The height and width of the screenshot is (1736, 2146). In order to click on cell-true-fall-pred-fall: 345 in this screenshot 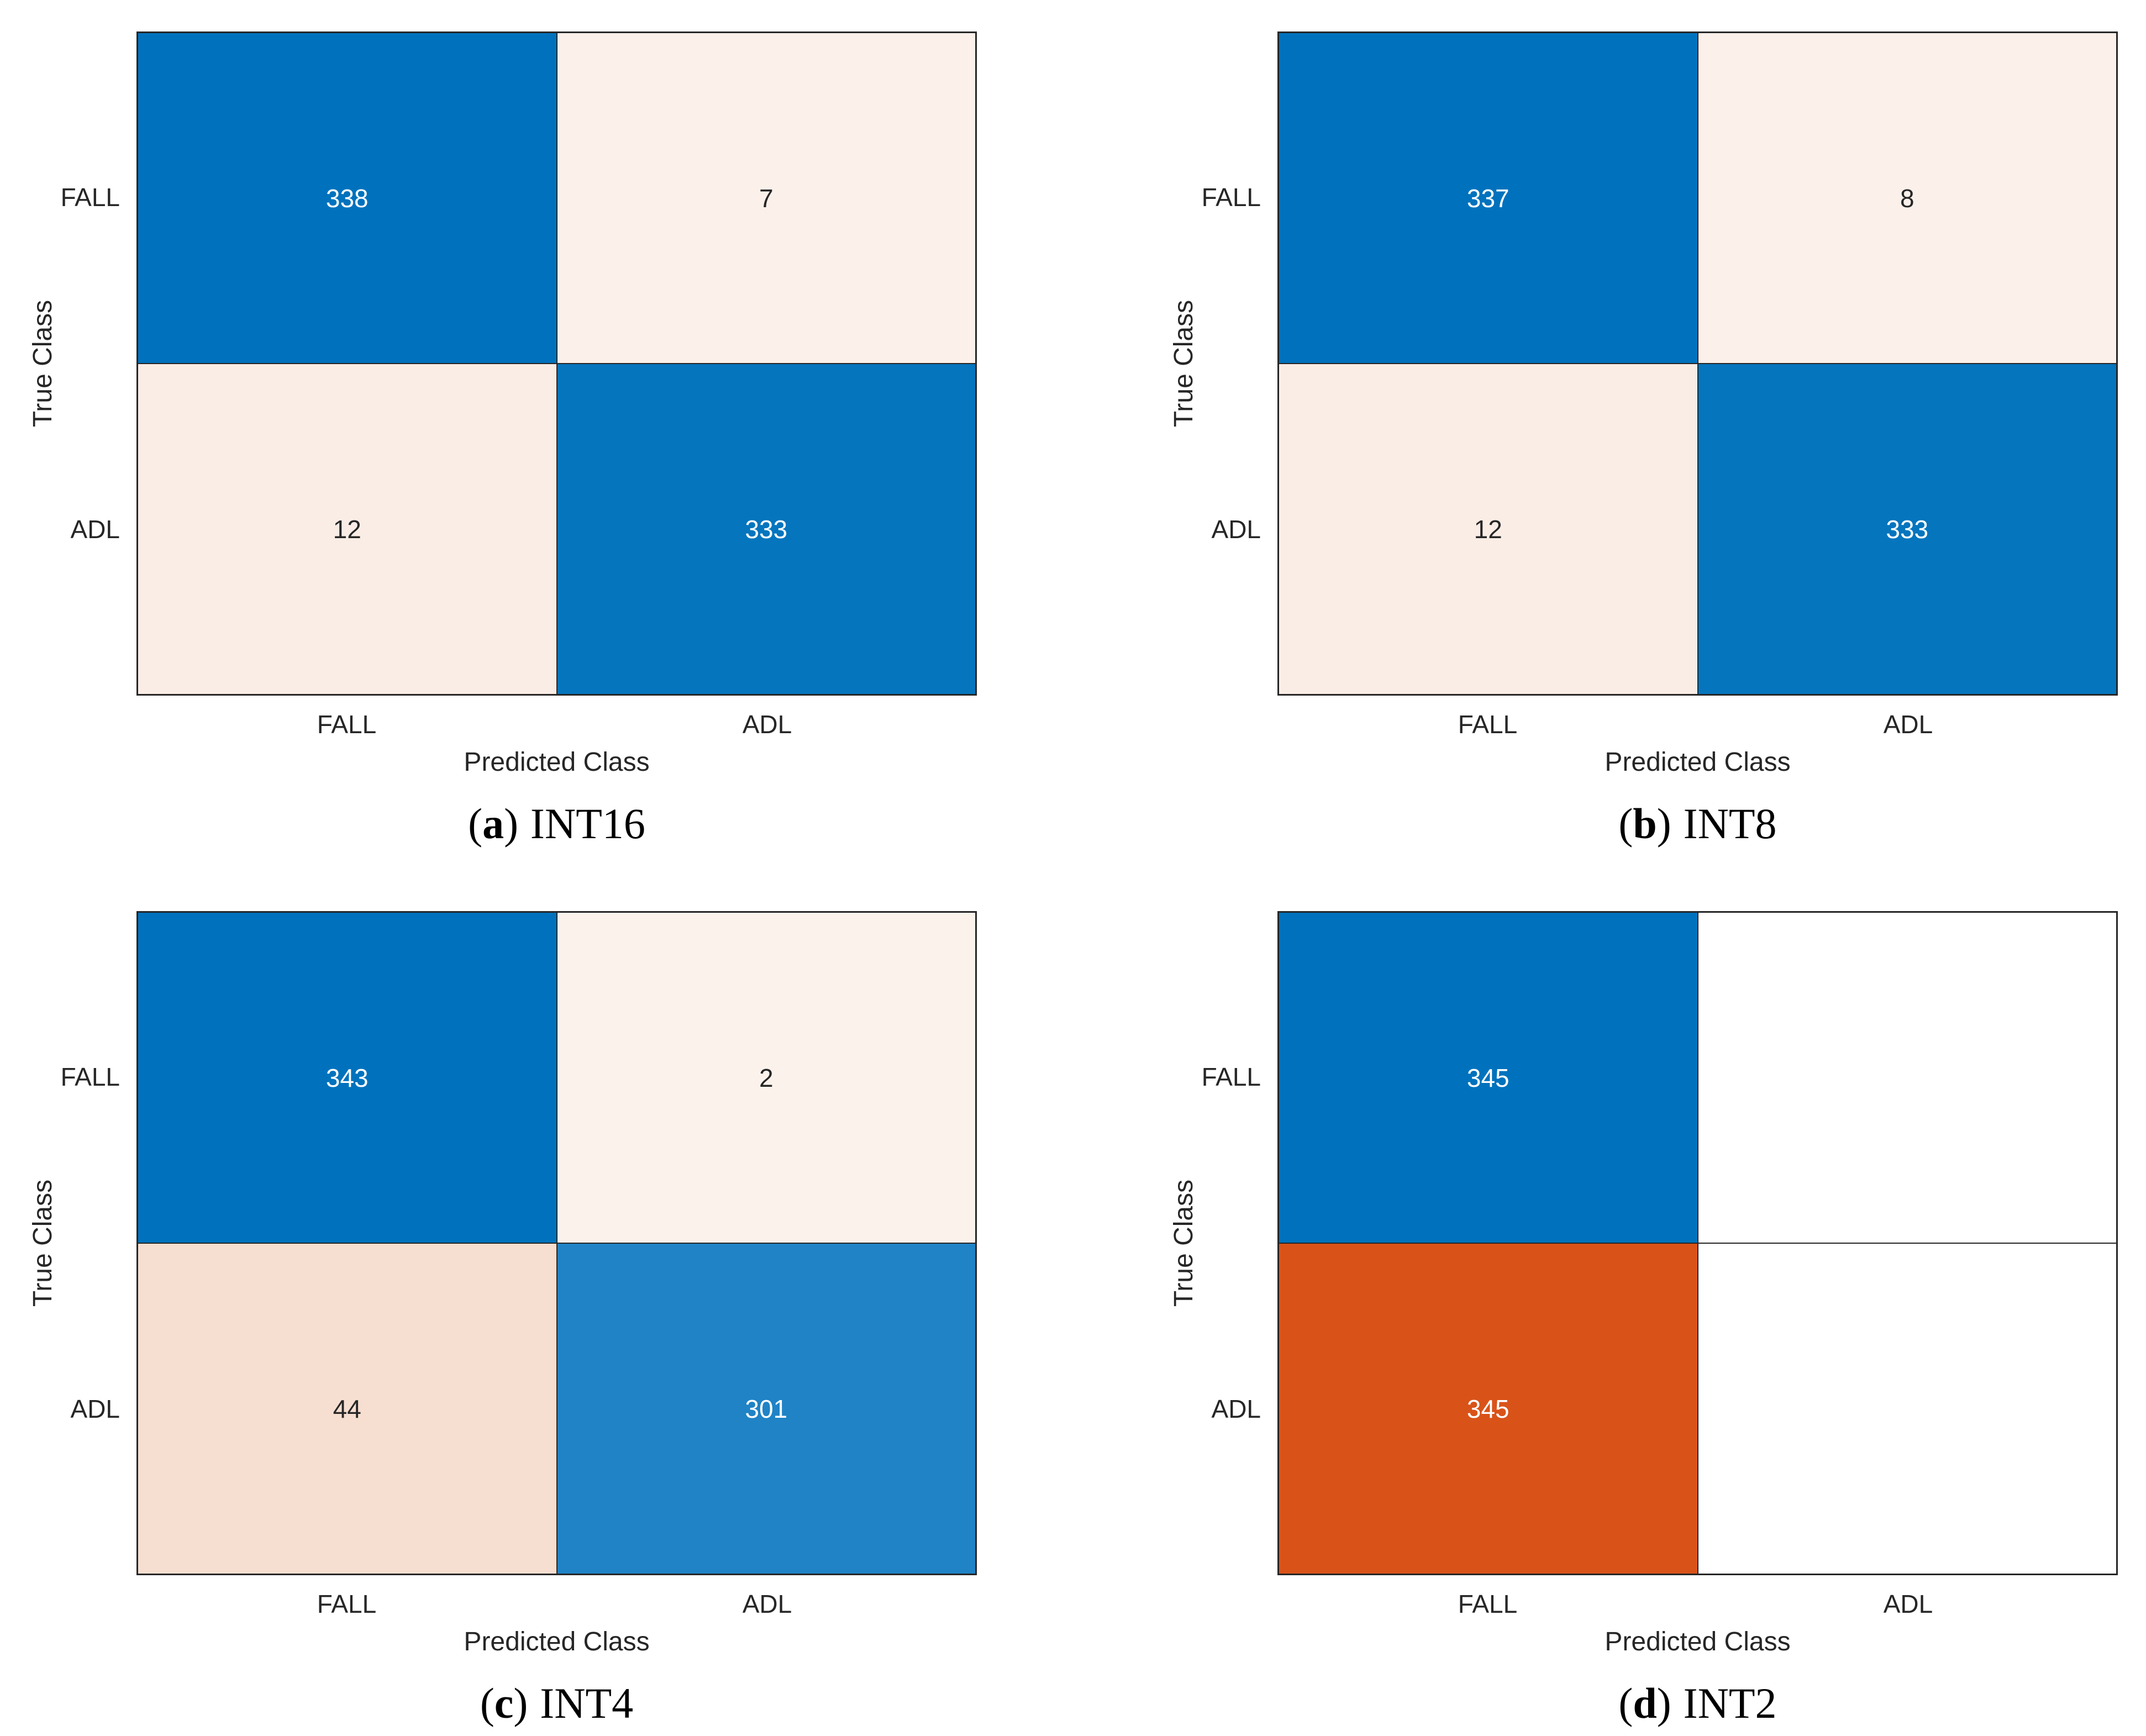, I will do `click(1488, 1078)`.